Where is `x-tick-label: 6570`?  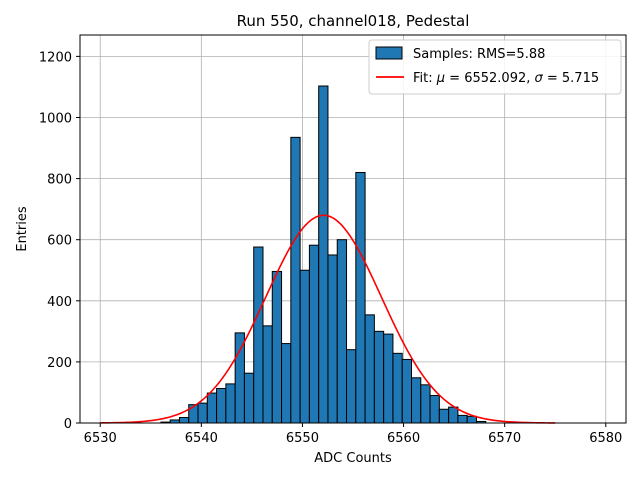
x-tick-label: 6570 is located at coordinates (504, 438).